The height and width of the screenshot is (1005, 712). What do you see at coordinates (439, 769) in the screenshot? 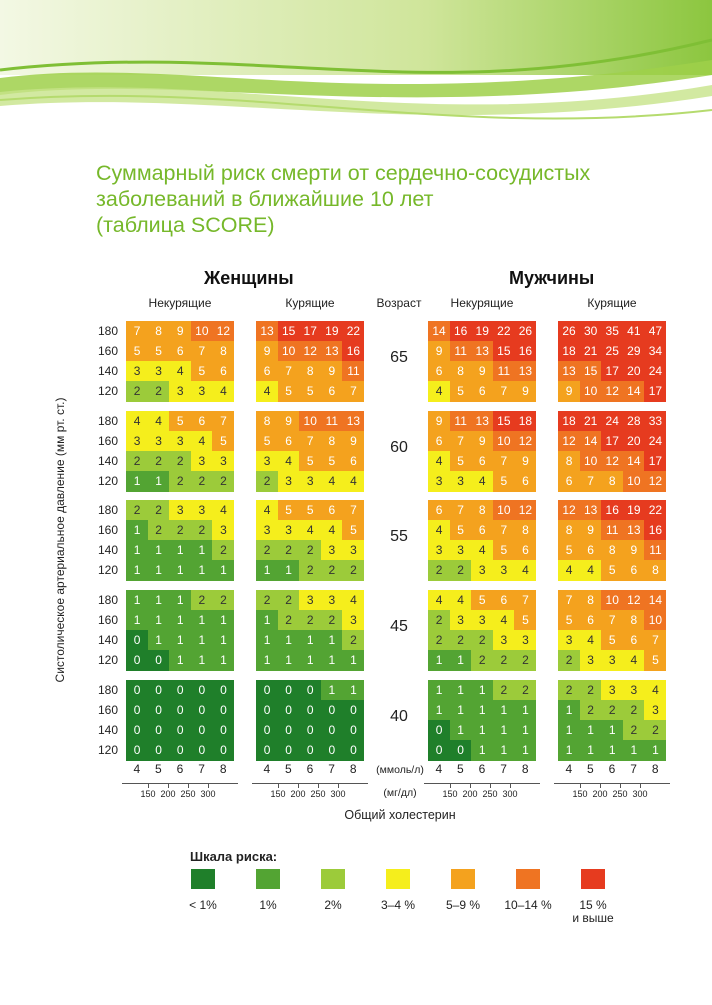
I see `x-tick-mmol: 4` at bounding box center [439, 769].